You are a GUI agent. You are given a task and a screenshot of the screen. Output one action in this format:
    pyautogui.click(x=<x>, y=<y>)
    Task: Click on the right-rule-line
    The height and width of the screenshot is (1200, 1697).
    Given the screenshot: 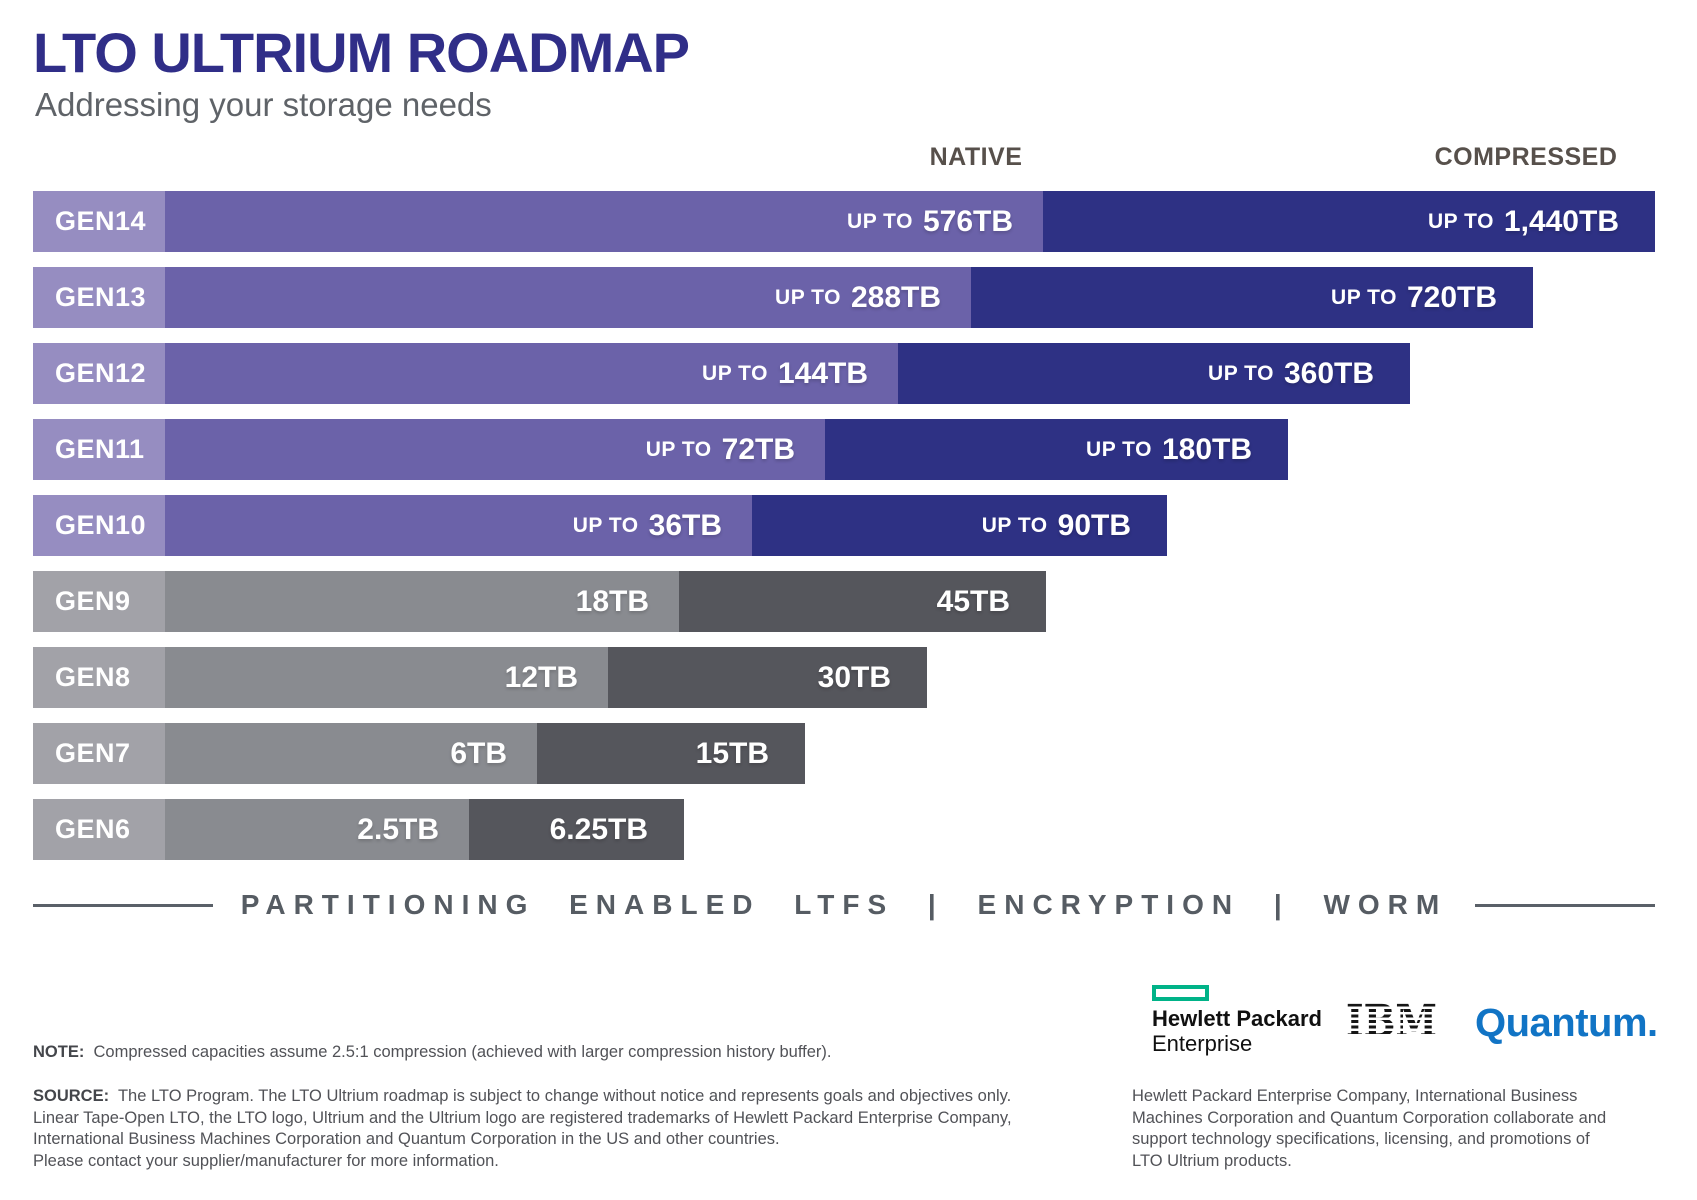 What is the action you would take?
    pyautogui.click(x=1565, y=905)
    